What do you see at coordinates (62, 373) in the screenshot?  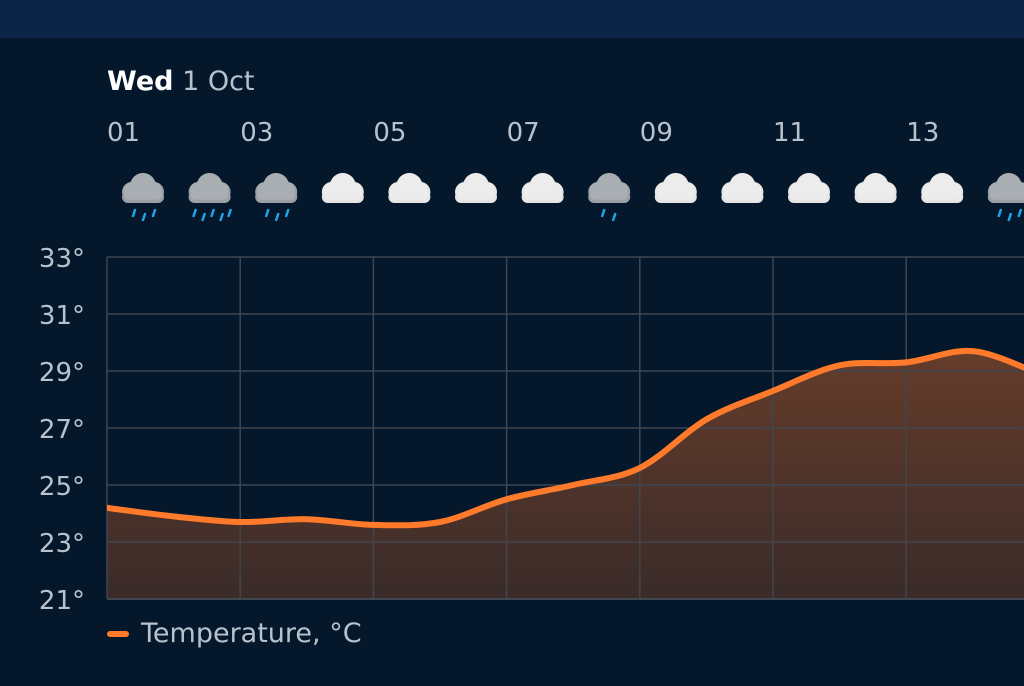 I see `y-tick-label: 29°` at bounding box center [62, 373].